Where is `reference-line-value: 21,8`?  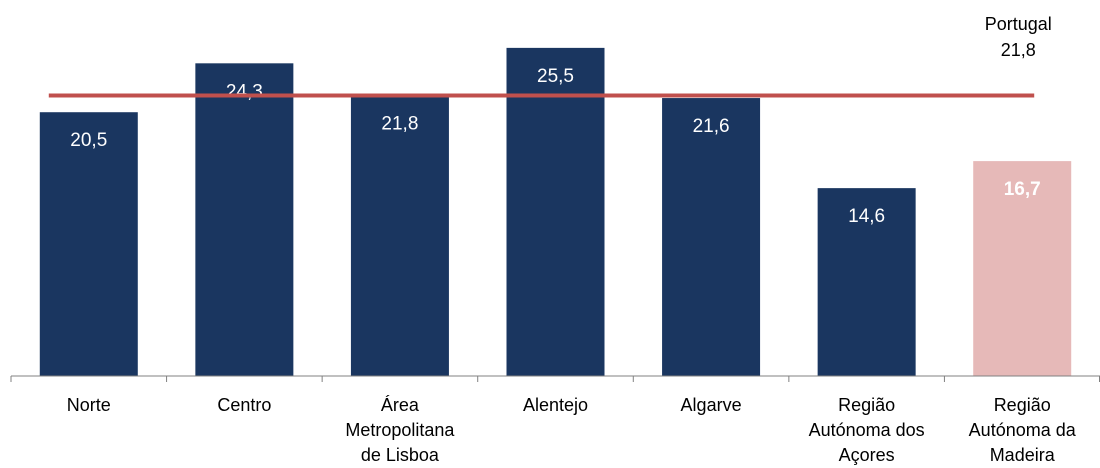
reference-line-value: 21,8 is located at coordinates (1018, 50).